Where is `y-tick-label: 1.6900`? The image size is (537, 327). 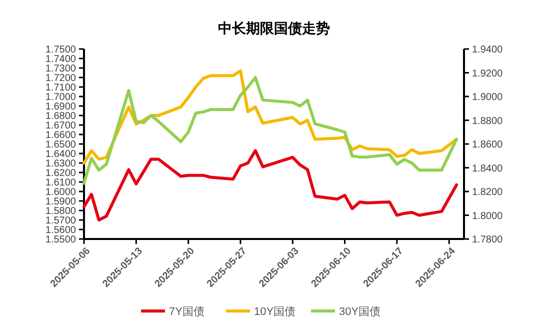
y-tick-label: 1.6900 is located at coordinates (60, 107).